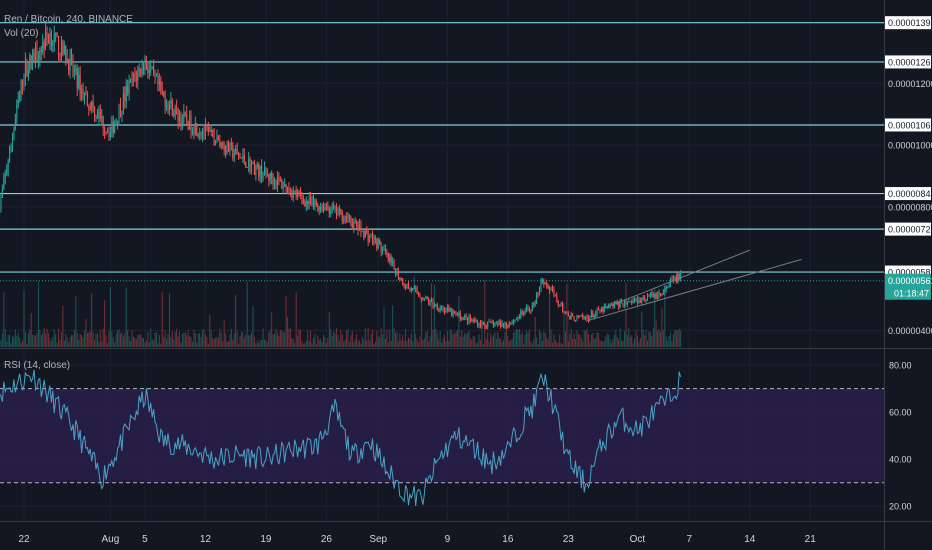 This screenshot has height=550, width=932. Describe the element at coordinates (569, 539) in the screenshot. I see `time-tick-label: 23` at that location.